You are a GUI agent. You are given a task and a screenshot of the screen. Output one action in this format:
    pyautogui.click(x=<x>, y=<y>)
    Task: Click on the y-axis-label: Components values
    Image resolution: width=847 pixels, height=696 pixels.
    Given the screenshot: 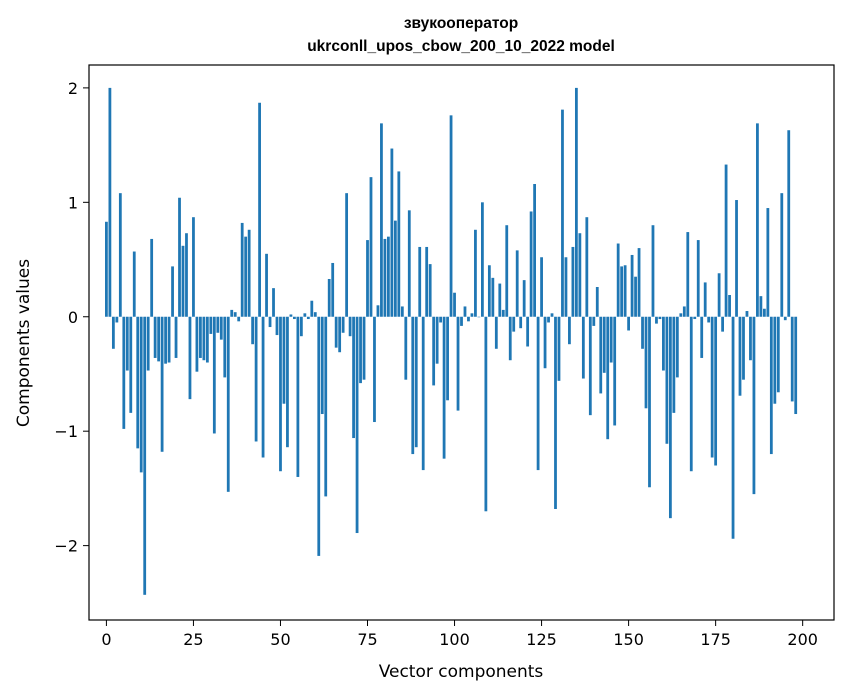 What is the action you would take?
    pyautogui.click(x=24, y=343)
    